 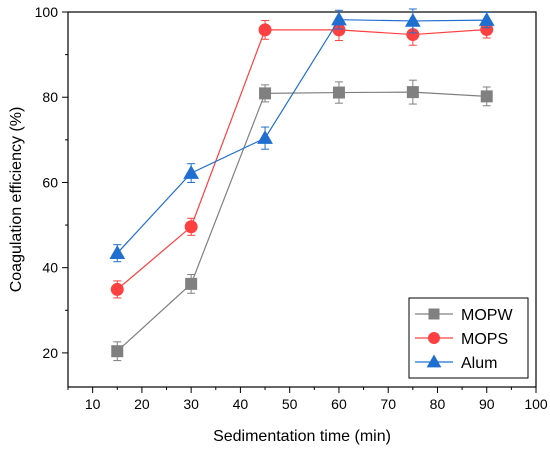 What do you see at coordinates (438, 404) in the screenshot?
I see `x-tick-label: 80` at bounding box center [438, 404].